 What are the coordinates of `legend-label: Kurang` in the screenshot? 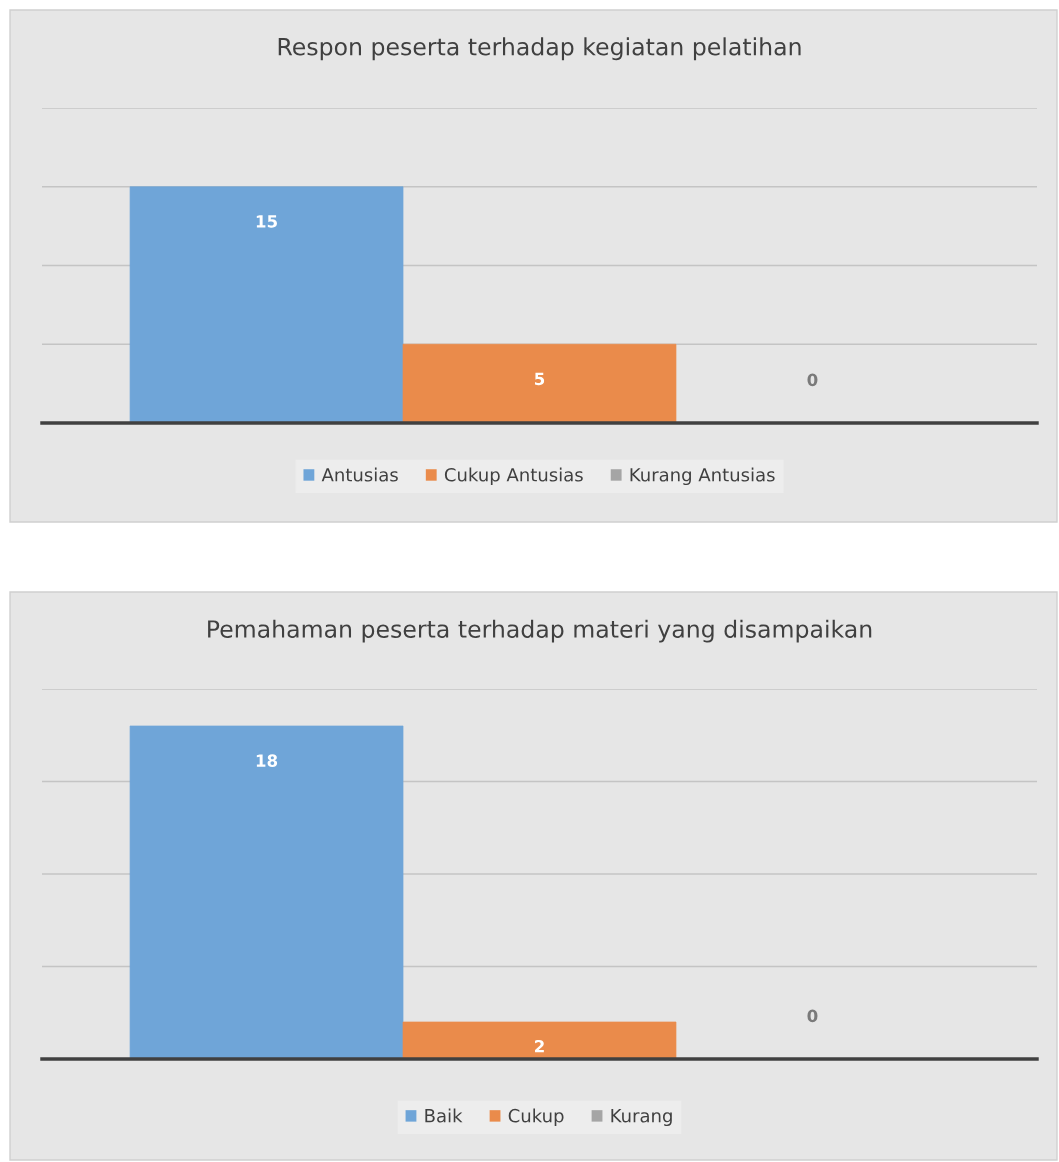 It's located at (641, 1118).